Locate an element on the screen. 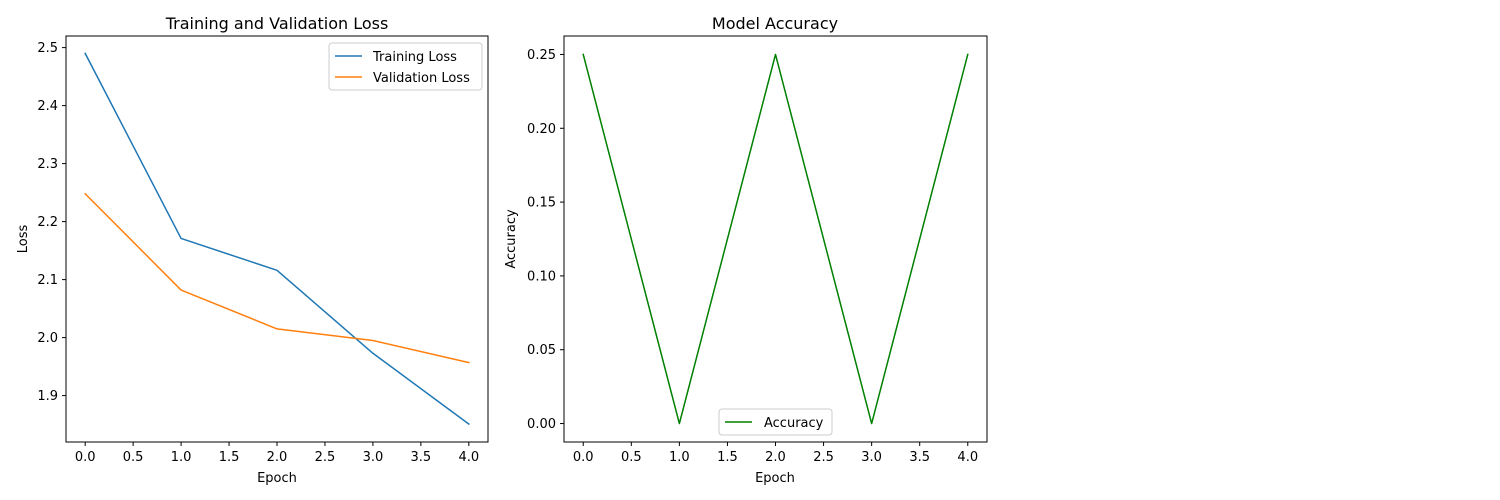 The width and height of the screenshot is (1500, 500). y-tick-label: 0.20 is located at coordinates (541, 129).